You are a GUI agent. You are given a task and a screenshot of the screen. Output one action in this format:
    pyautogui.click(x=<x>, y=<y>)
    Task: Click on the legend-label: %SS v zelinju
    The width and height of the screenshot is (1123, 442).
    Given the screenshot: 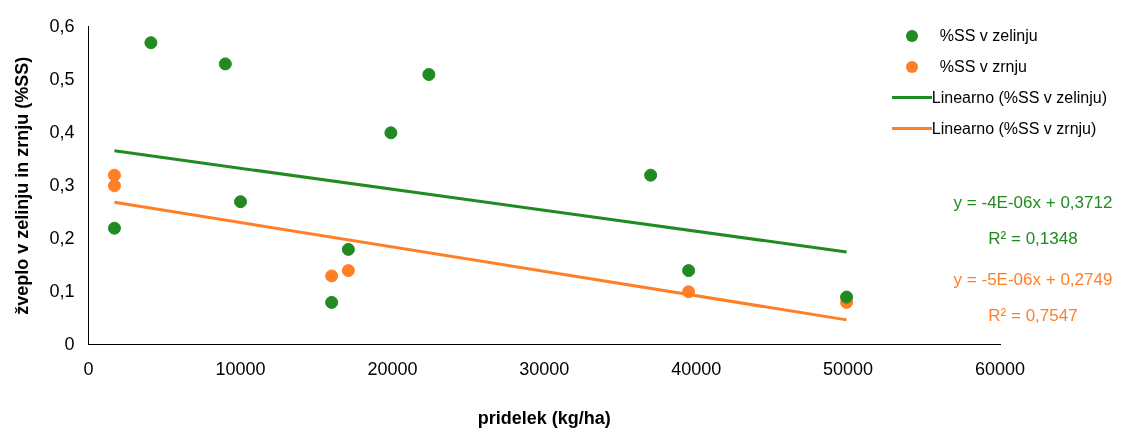 What is the action you would take?
    pyautogui.click(x=988, y=35)
    